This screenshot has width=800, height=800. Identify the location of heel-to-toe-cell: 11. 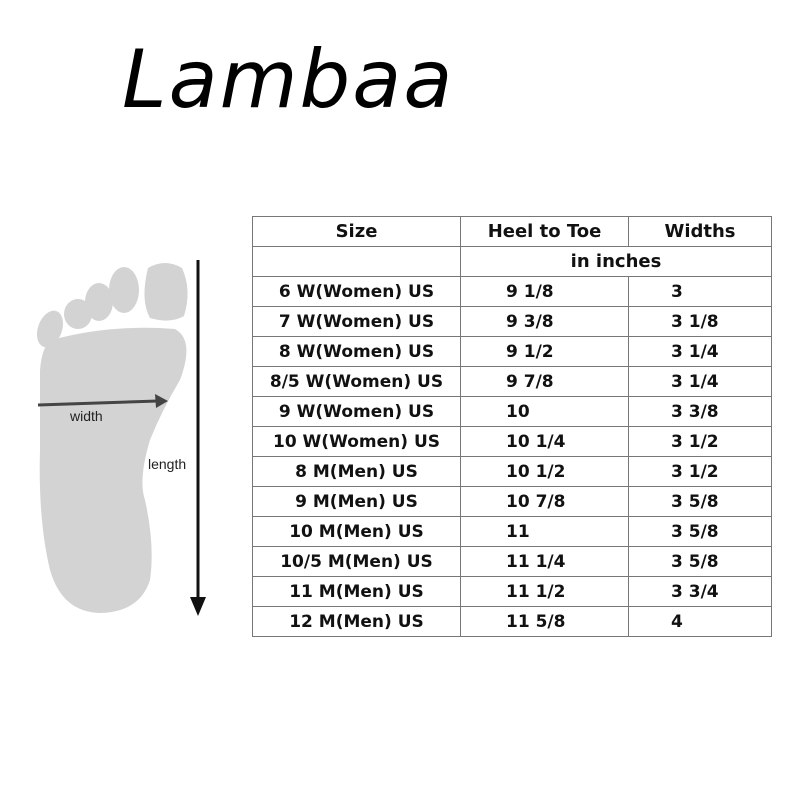
(544, 531).